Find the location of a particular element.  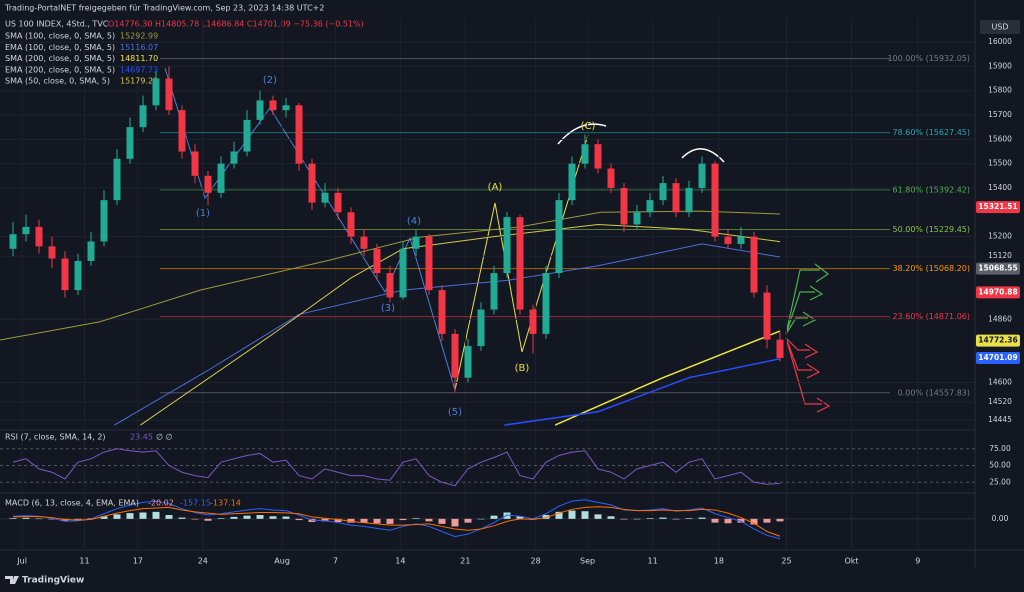

wave-label: (4) is located at coordinates (414, 221).